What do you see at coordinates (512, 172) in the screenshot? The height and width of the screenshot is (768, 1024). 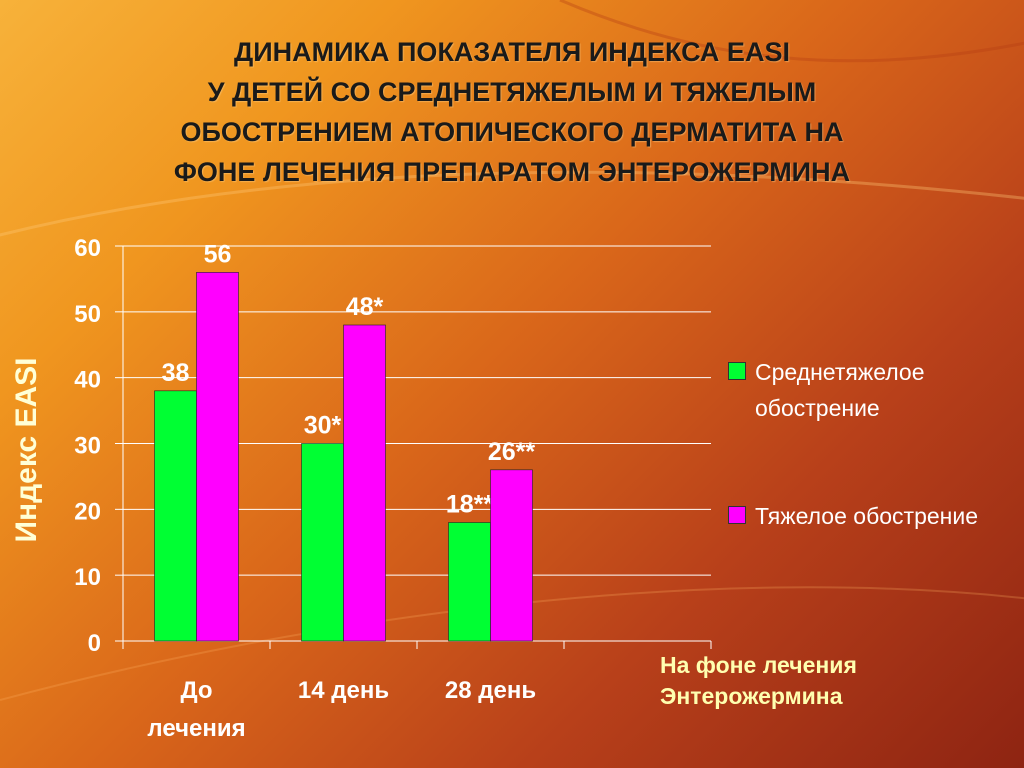 I see `title-line: ФОНЕ ЛЕЧЕНИЯ ПРЕПАРАТОМ ЭНТЕРОЖЕРМИНА` at bounding box center [512, 172].